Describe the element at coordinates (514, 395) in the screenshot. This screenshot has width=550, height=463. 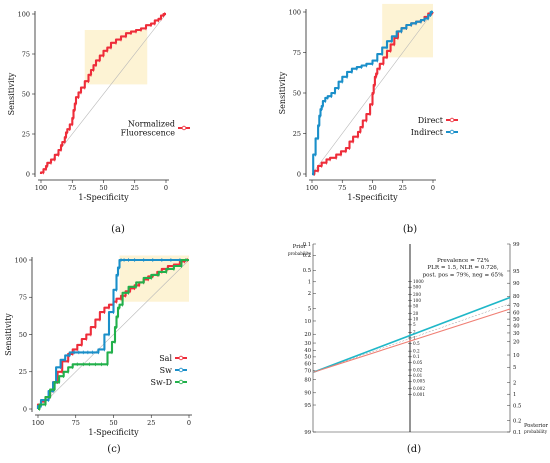
I see `posterior-tick-label: 1` at that location.